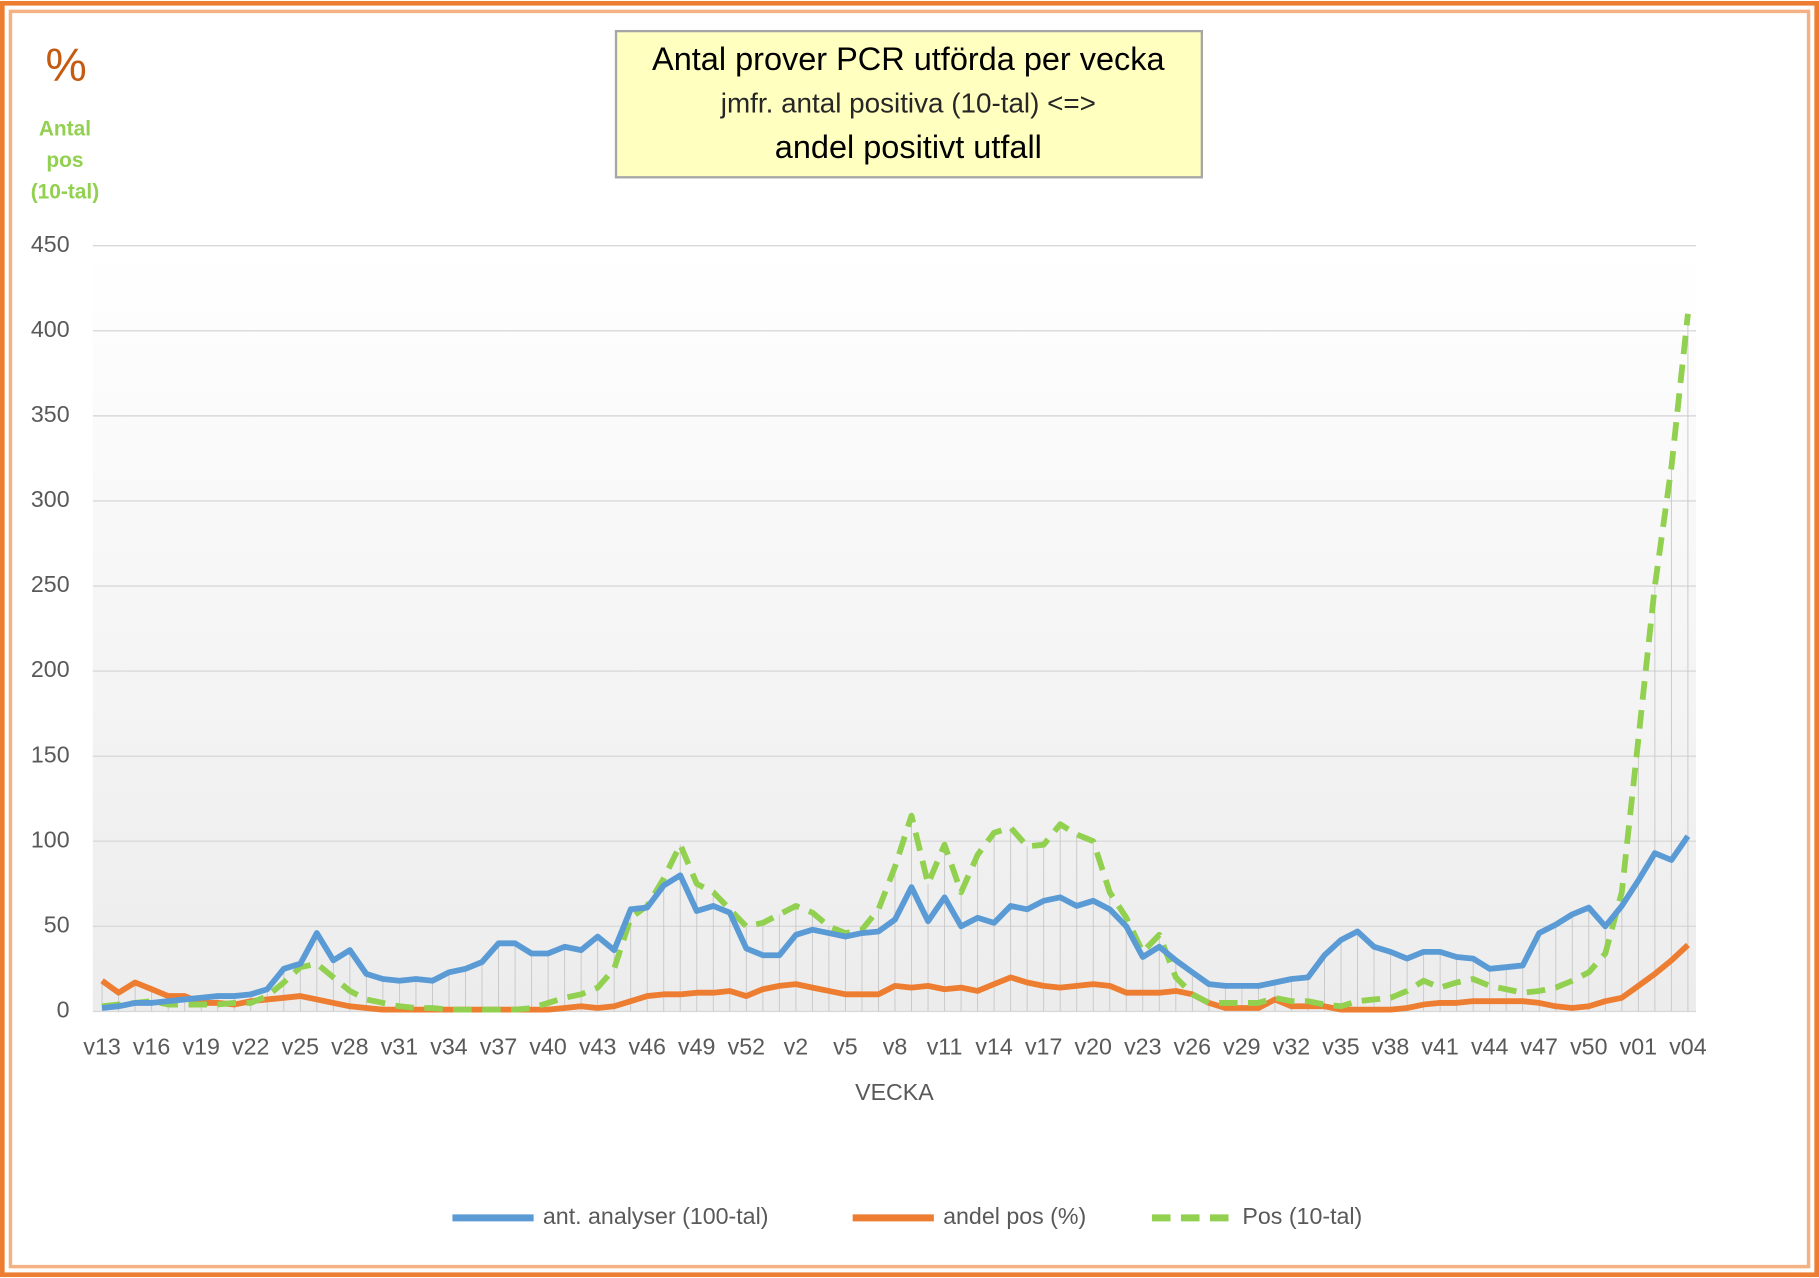 This screenshot has width=1819, height=1278. Describe the element at coordinates (1588, 1047) in the screenshot. I see `x-tick-label: v50` at that location.